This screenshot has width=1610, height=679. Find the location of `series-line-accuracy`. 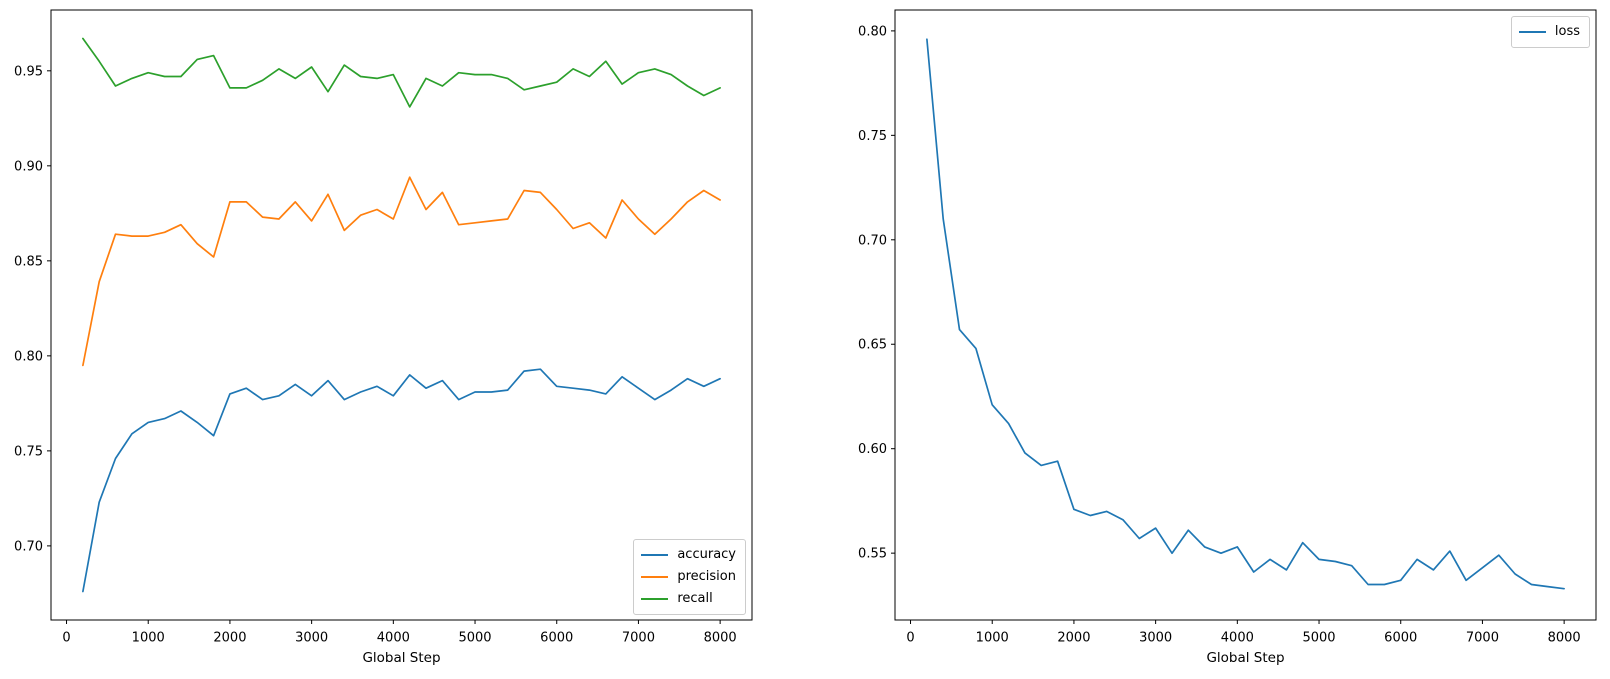

series-line-accuracy is located at coordinates (401, 480).